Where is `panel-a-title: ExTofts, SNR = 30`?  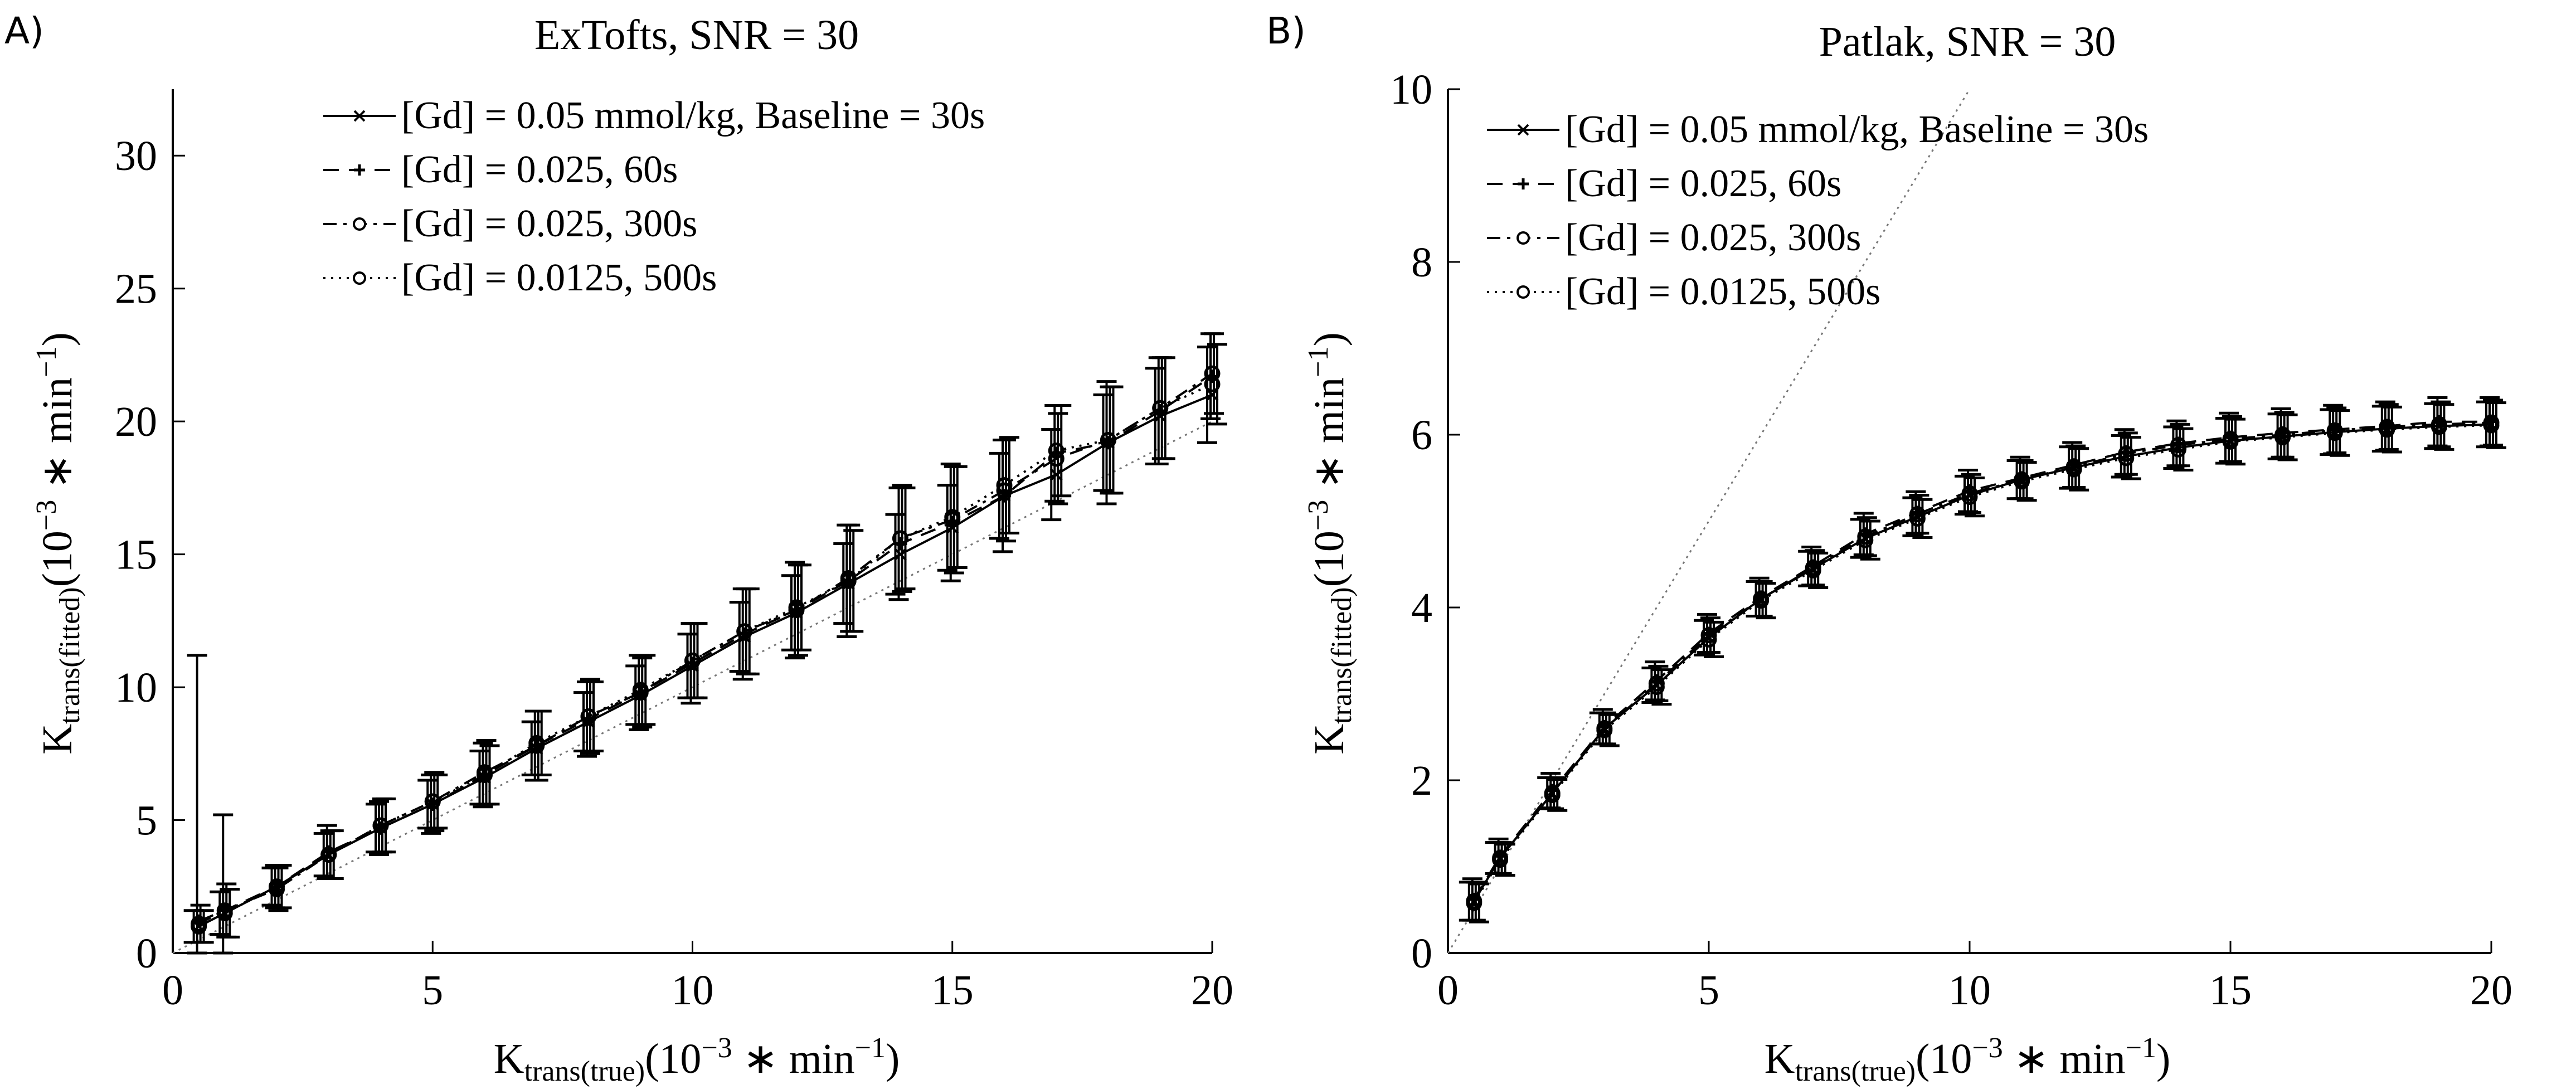 panel-a-title: ExTofts, SNR = 30 is located at coordinates (696, 36).